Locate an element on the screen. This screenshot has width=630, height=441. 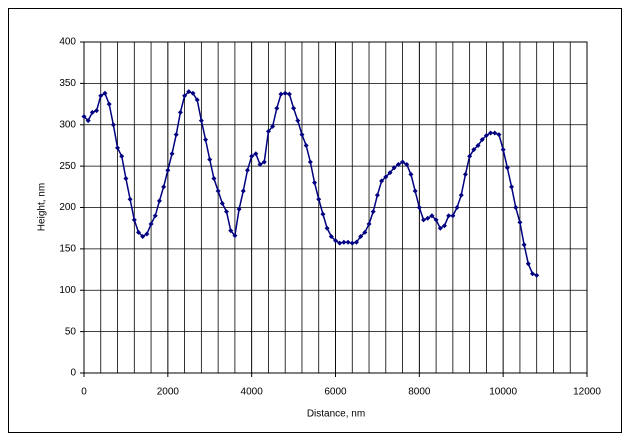
x-tick-label: 10000 is located at coordinates (503, 392).